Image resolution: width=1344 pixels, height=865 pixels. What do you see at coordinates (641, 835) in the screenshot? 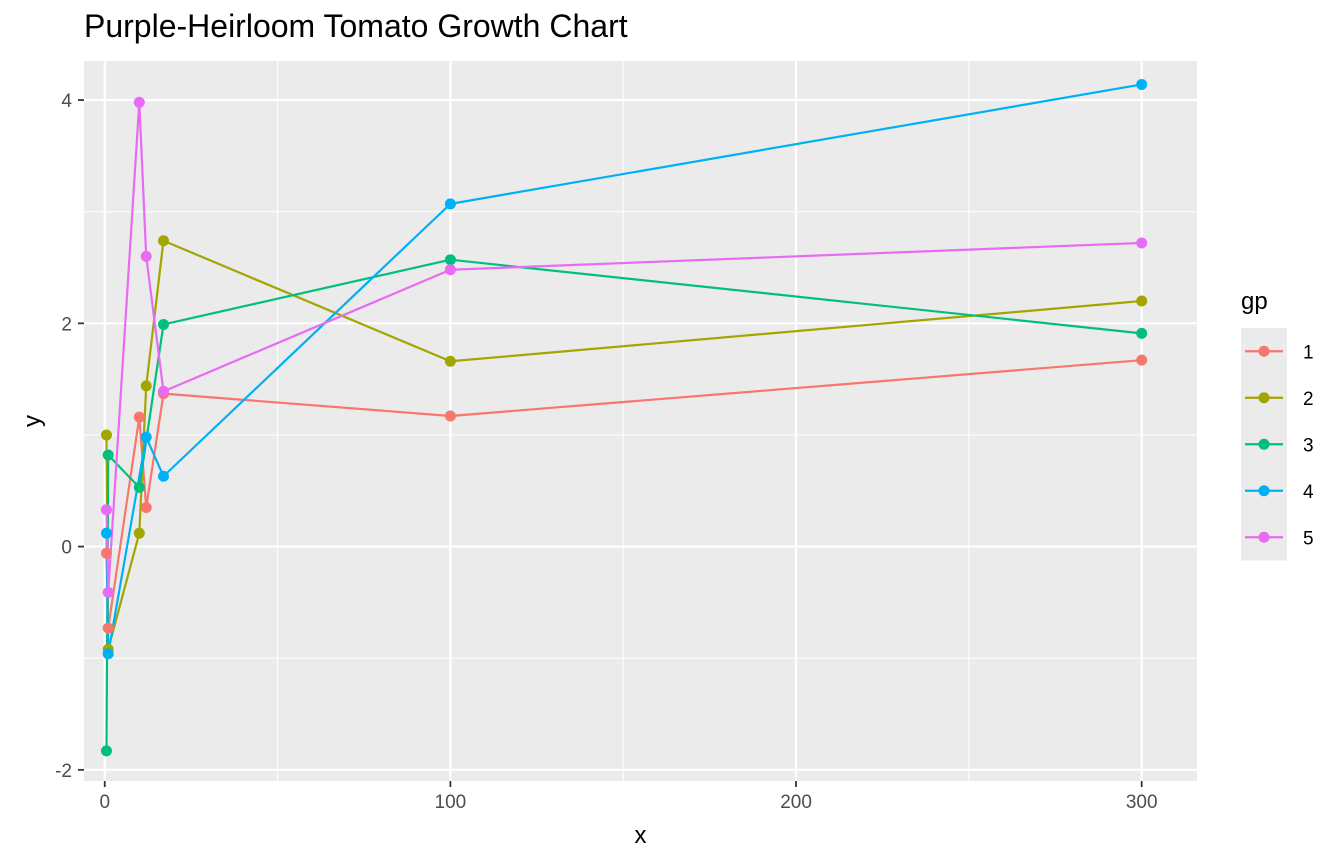
I see `x-axis-title: x` at bounding box center [641, 835].